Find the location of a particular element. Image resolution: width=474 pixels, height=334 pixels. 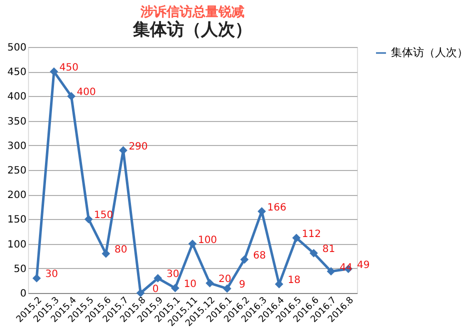

data-label: 112 is located at coordinates (311, 234).